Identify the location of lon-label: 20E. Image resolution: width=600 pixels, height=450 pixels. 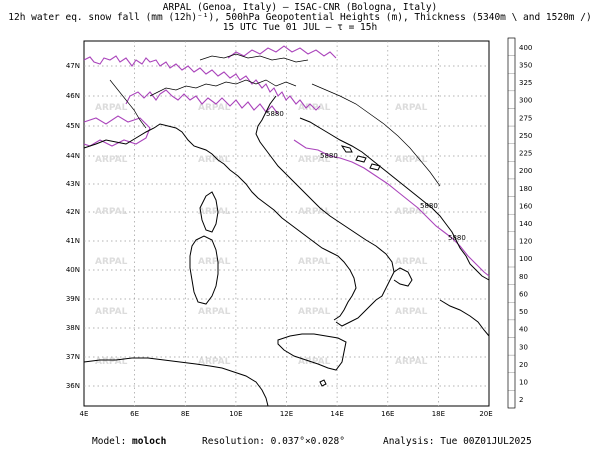
(485, 414).